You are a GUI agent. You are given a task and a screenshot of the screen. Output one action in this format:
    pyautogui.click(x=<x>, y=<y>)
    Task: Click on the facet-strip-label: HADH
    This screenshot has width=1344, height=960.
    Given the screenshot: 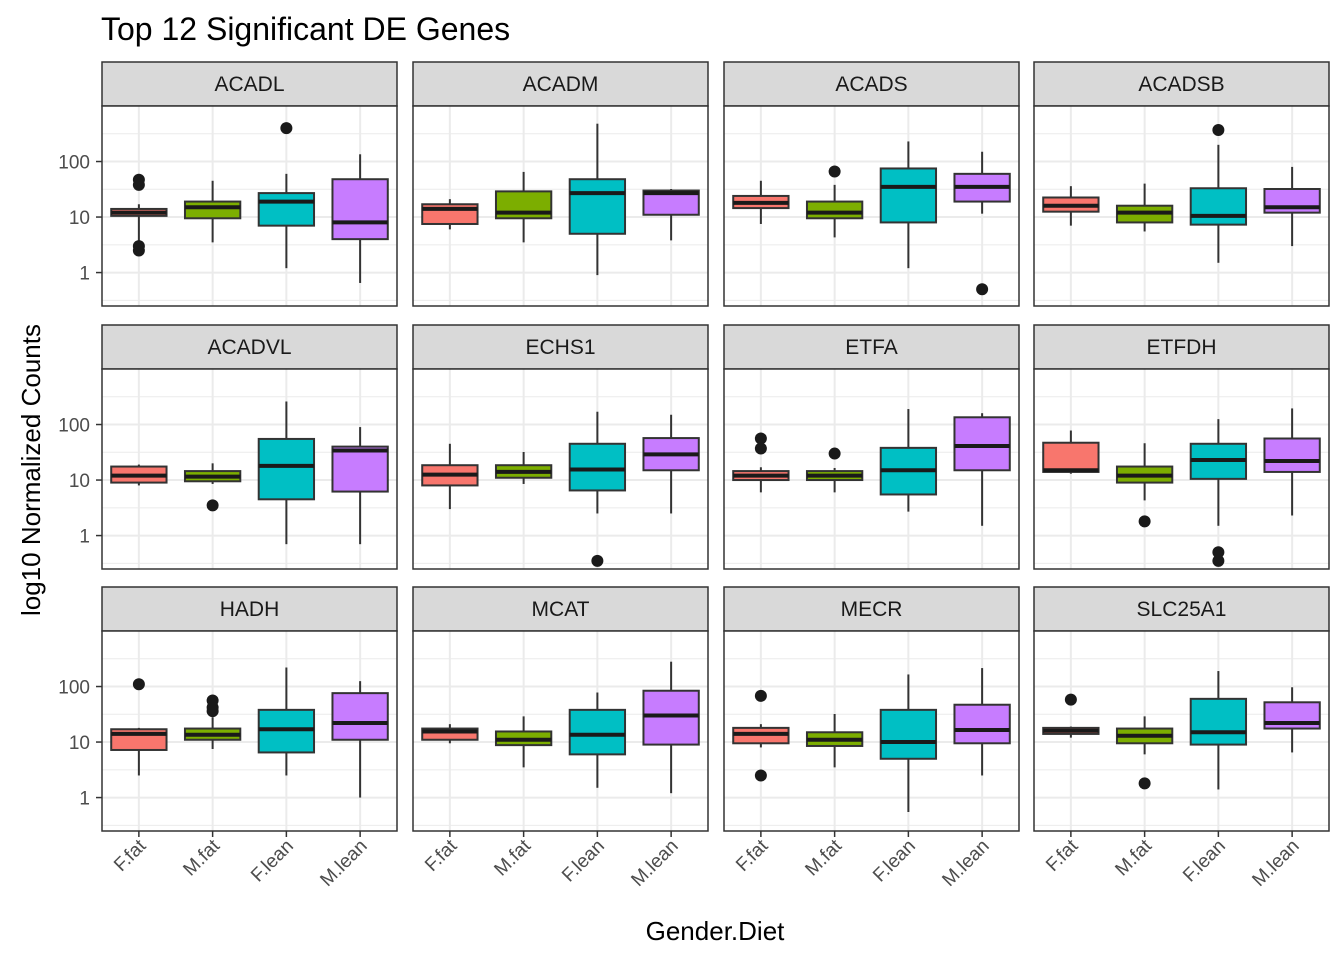 What is the action you would take?
    pyautogui.click(x=250, y=609)
    